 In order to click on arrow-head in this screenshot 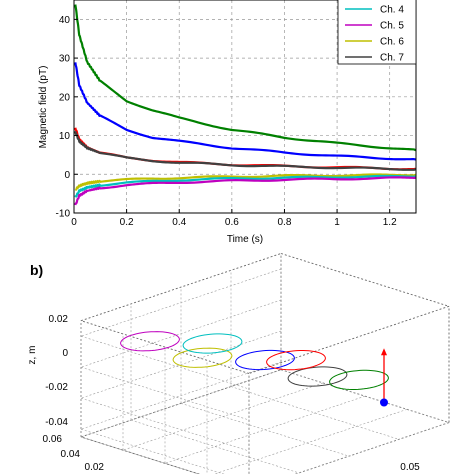, I will do `click(384, 352)`.